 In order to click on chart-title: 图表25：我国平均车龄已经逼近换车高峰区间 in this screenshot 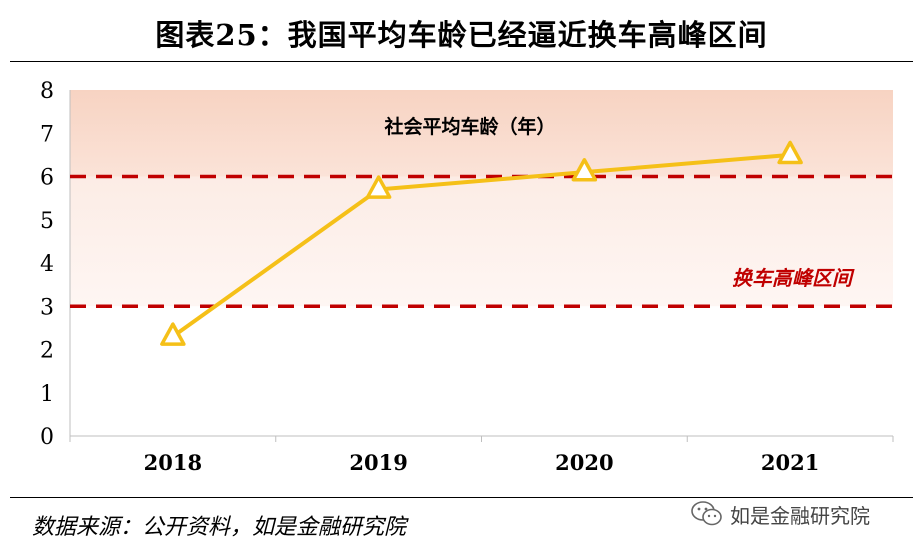, I will do `click(461, 35)`.